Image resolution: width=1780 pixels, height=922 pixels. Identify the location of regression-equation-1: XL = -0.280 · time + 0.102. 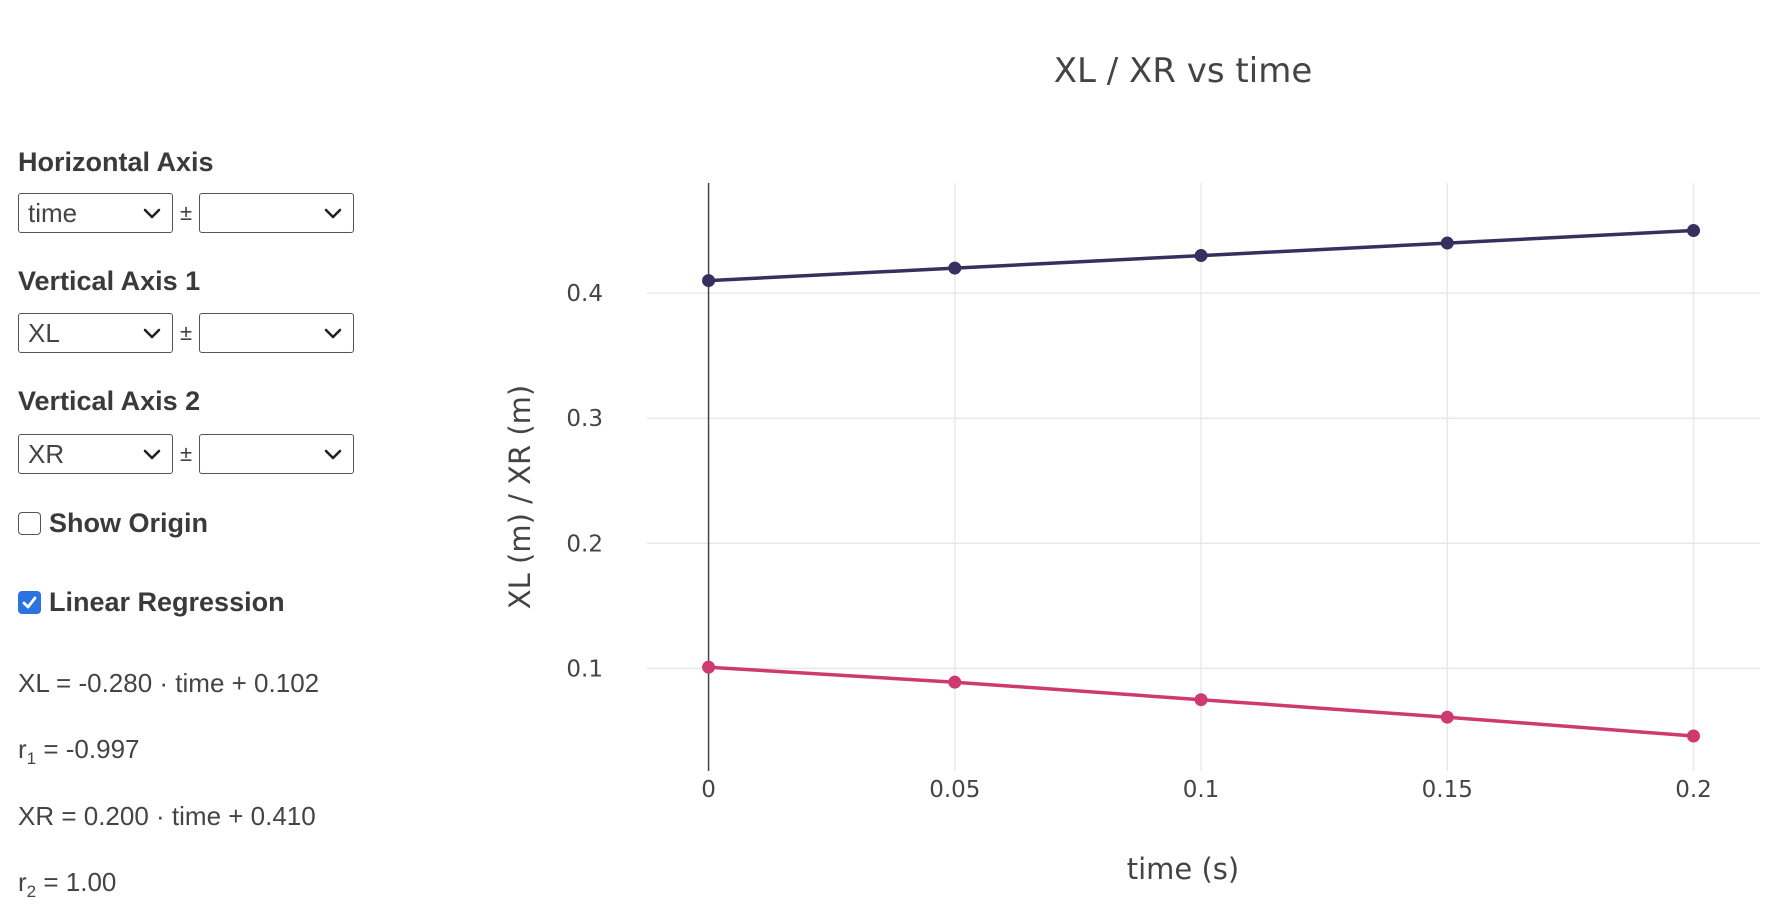
(169, 683).